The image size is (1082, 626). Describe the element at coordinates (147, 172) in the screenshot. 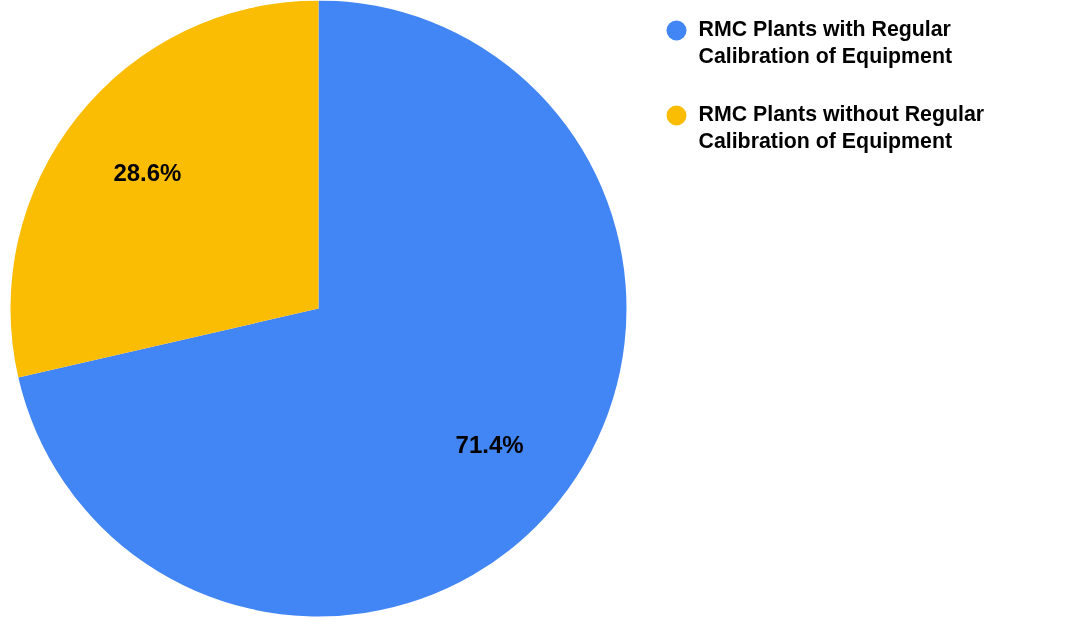

I see `data-label: 28.6%` at that location.